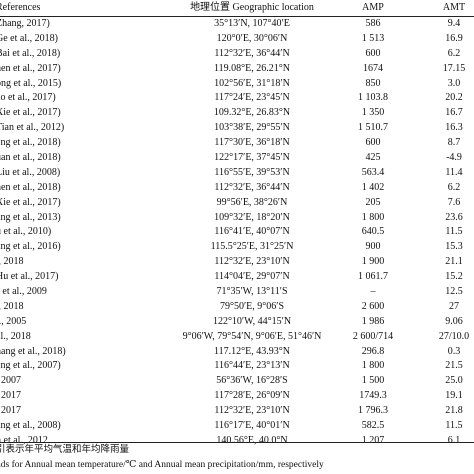 The width and height of the screenshot is (474, 474). I want to click on cell-geographic-location: 103°38′E, 29°55′N, so click(252, 128).